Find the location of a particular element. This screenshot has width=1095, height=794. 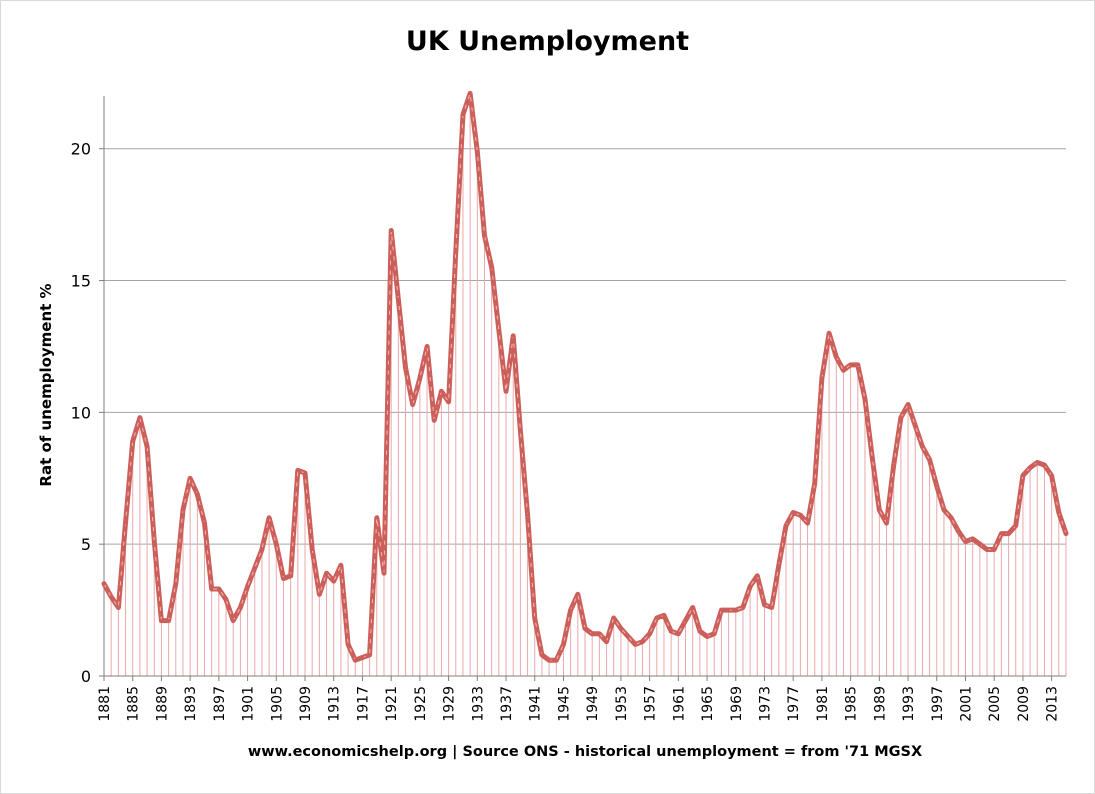

x-tick-label: 1893 is located at coordinates (191, 704).